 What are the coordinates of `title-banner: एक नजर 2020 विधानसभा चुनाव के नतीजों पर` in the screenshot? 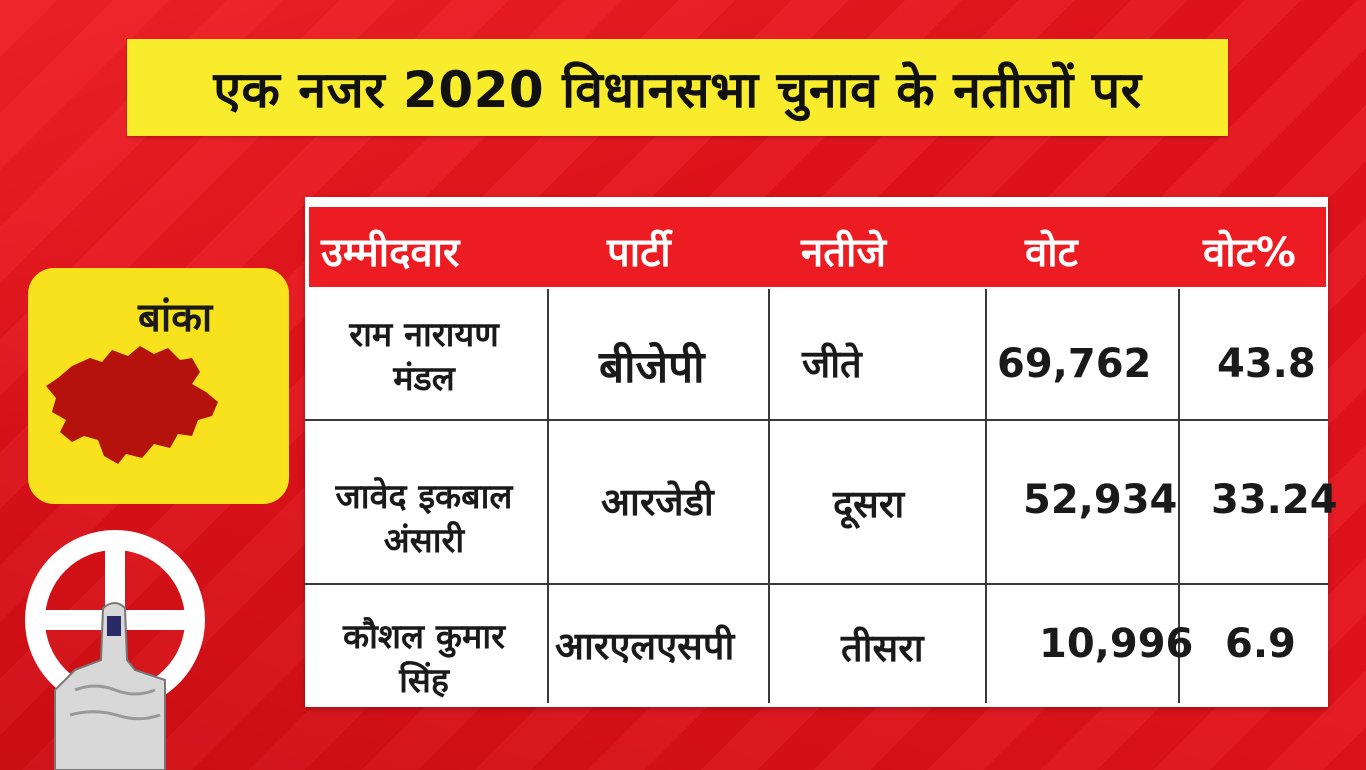 It's located at (677, 87).